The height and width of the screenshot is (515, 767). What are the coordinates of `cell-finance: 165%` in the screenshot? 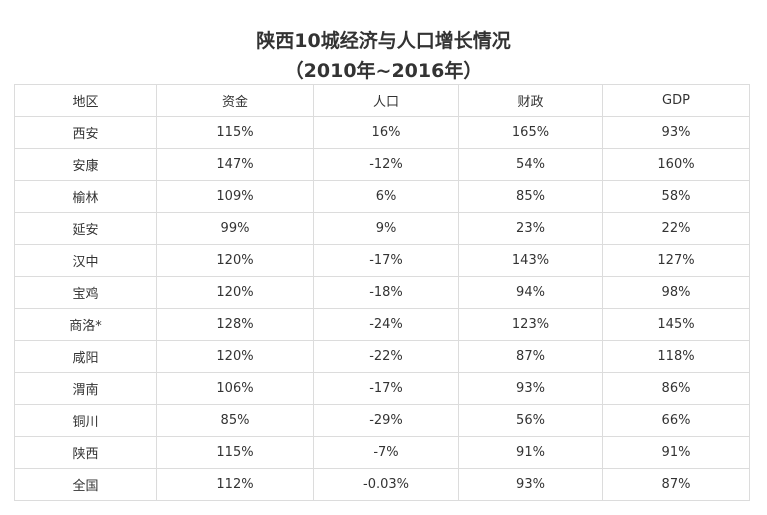 It's located at (530, 132).